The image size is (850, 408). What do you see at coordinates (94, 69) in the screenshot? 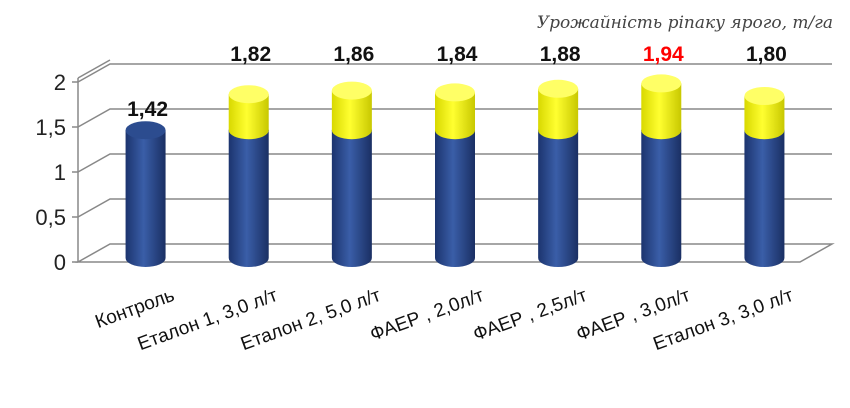
I see `y-axis-top` at bounding box center [94, 69].